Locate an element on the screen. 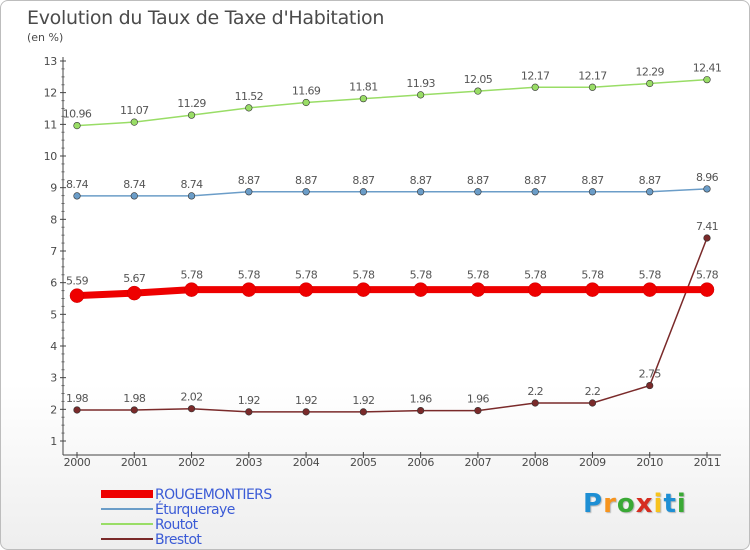 This screenshot has width=750, height=550. logo-letter: r is located at coordinates (610, 504).